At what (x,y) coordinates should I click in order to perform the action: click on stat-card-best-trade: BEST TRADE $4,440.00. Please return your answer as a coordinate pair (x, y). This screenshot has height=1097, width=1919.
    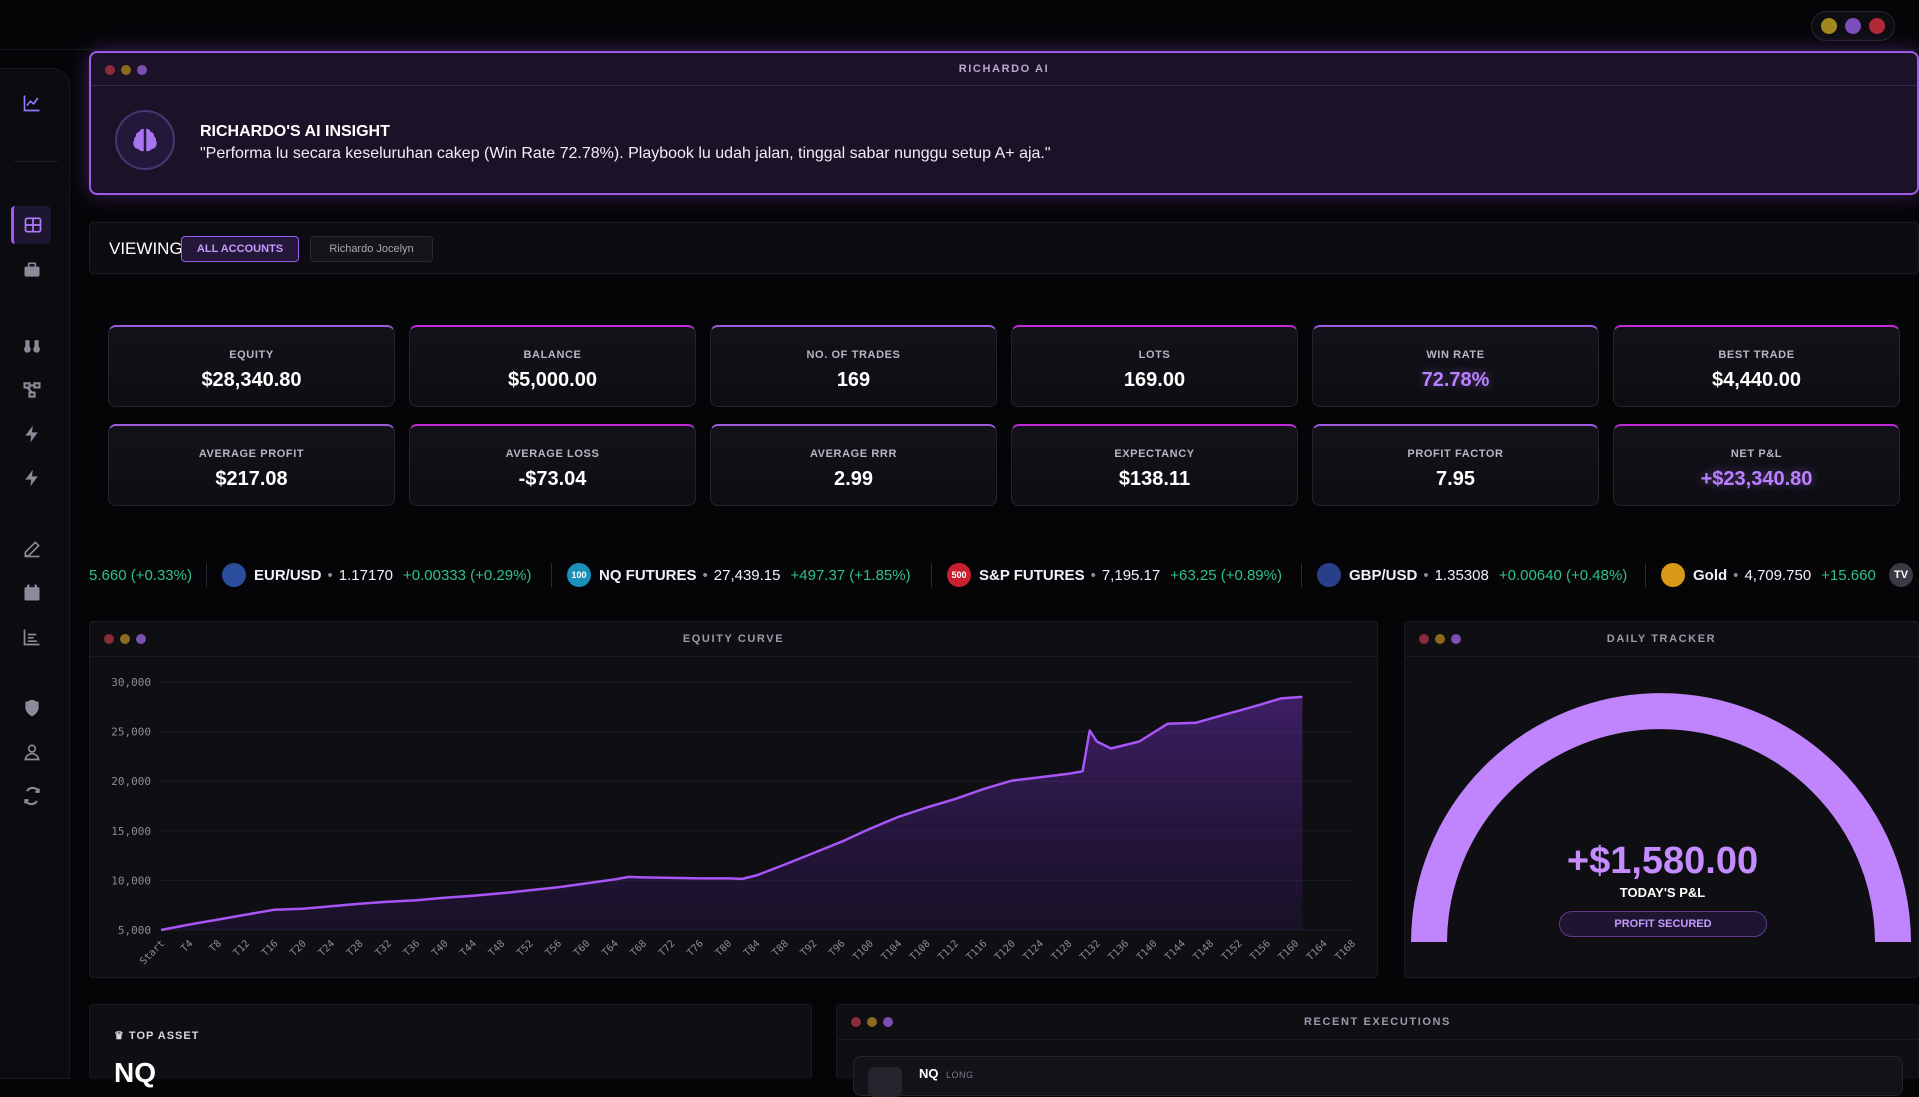
    Looking at the image, I should click on (1756, 366).